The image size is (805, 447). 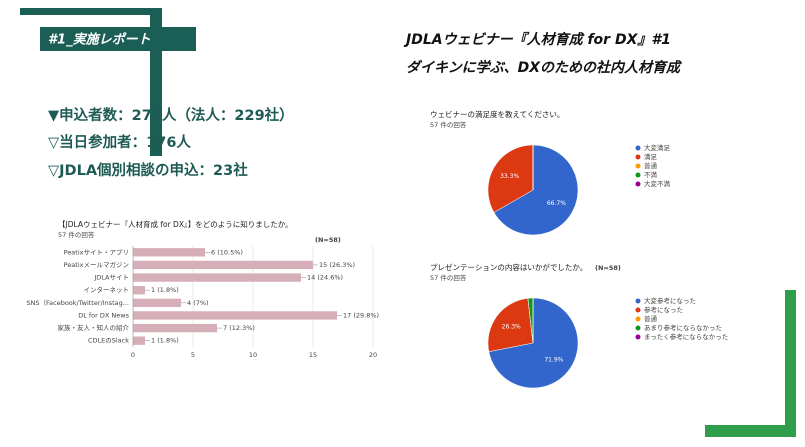 What do you see at coordinates (497, 114) in the screenshot?
I see `chart-title: ウェビナーの満足度を教えてください。` at bounding box center [497, 114].